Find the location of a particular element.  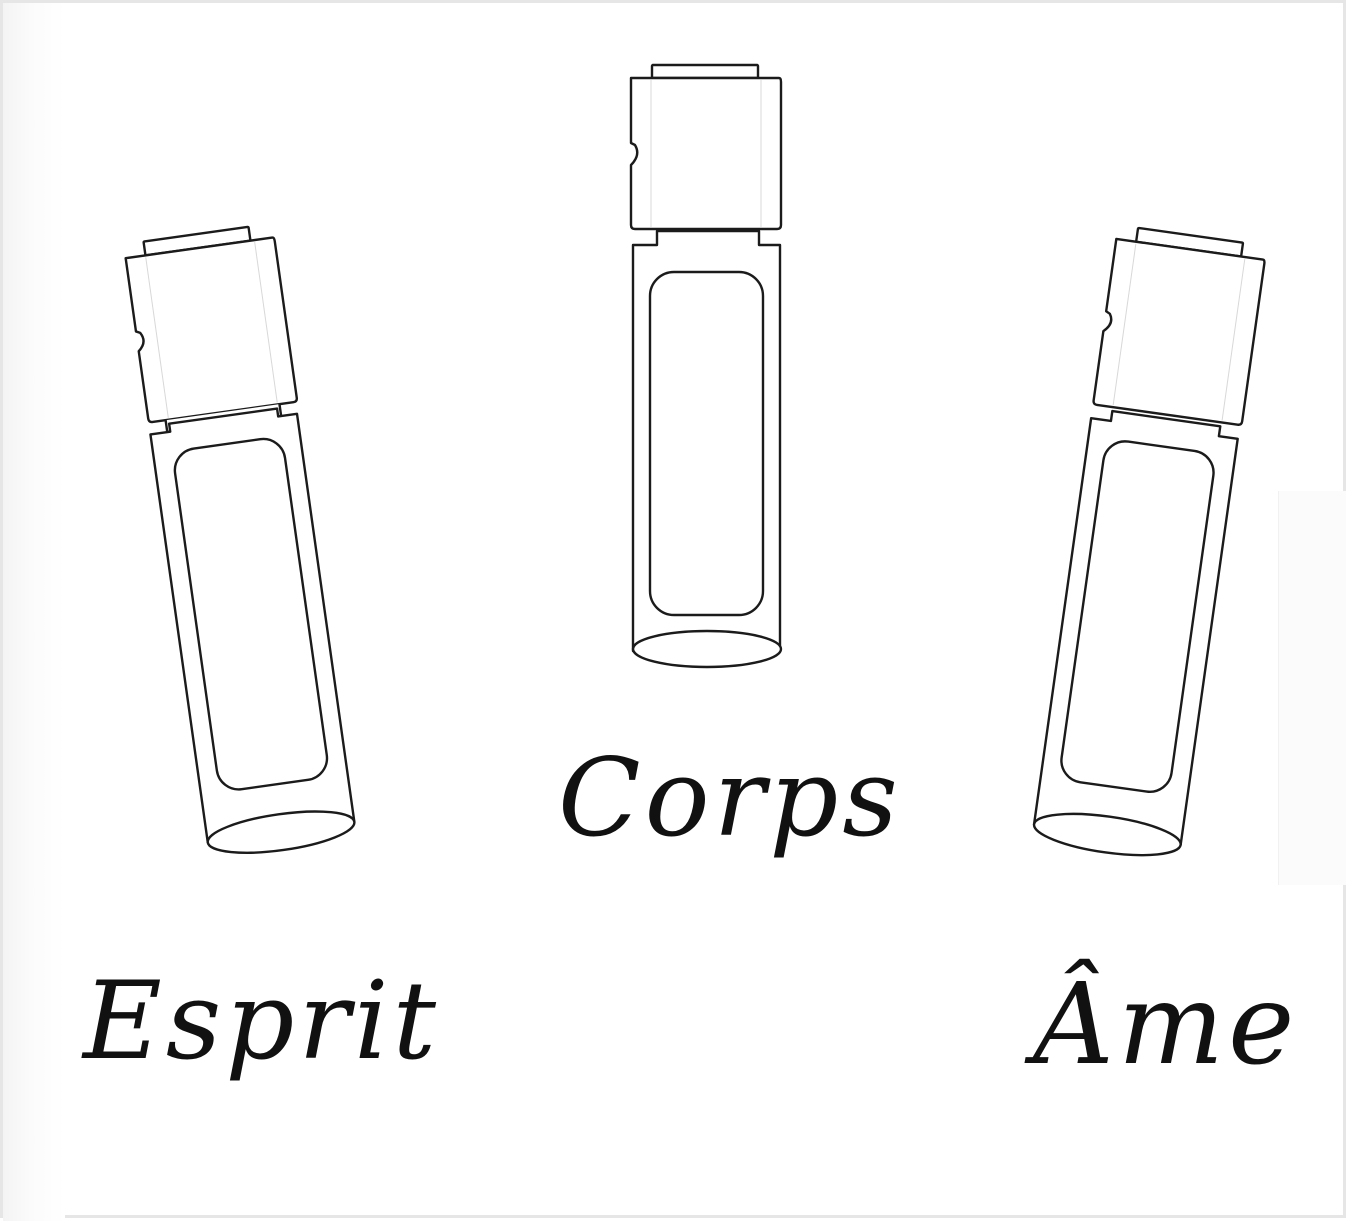

right-bottle is located at coordinates (1149, 541).